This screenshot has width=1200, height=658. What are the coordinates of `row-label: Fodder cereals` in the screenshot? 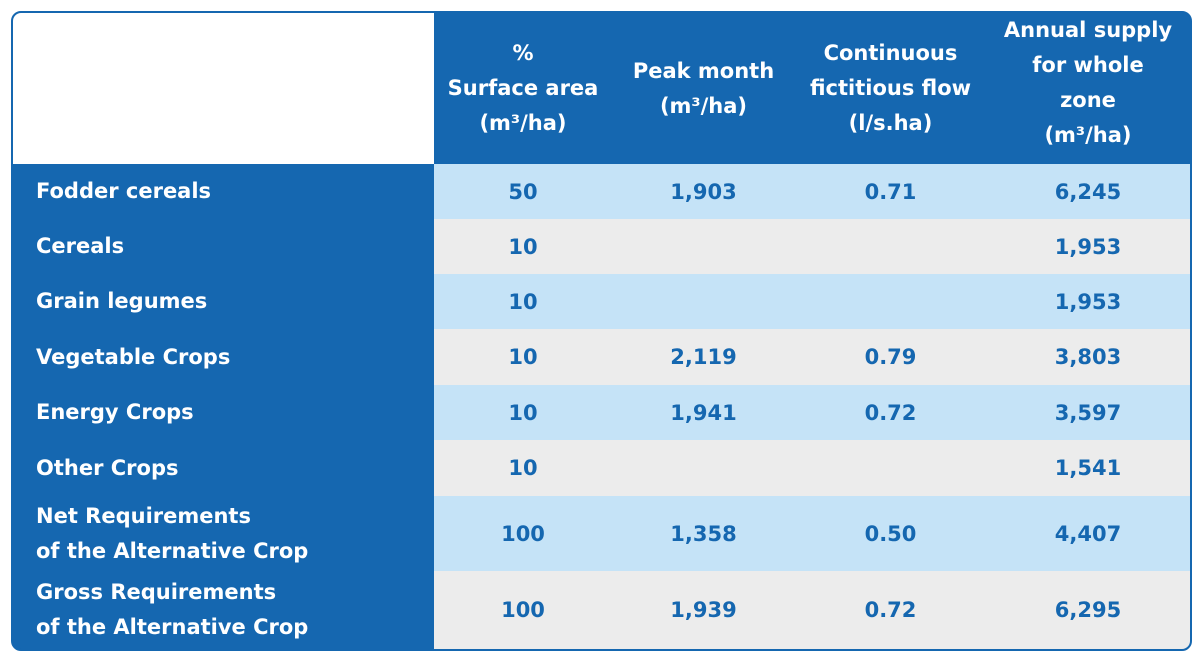 It's located at (223, 191).